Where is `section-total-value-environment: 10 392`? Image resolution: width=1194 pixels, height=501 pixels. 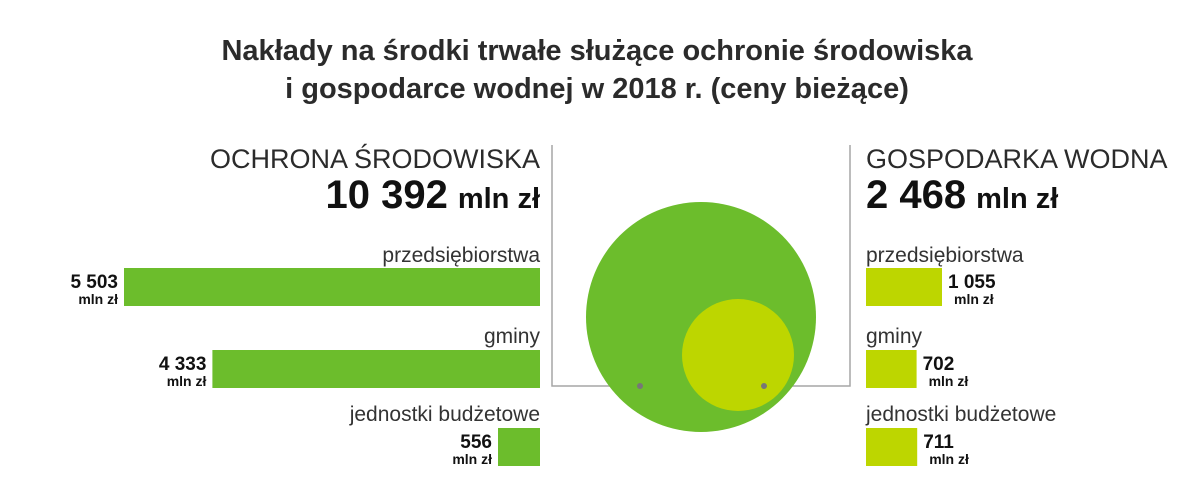
section-total-value-environment: 10 392 is located at coordinates (386, 195).